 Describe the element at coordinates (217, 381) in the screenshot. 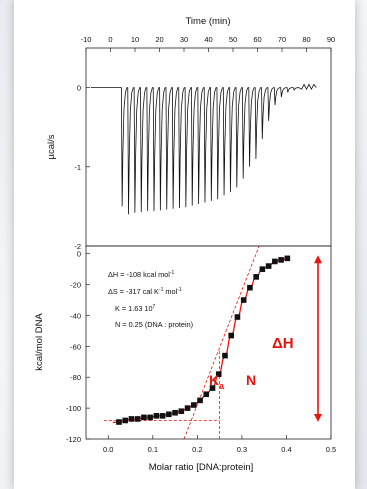

I see `ka-label: Ka` at that location.